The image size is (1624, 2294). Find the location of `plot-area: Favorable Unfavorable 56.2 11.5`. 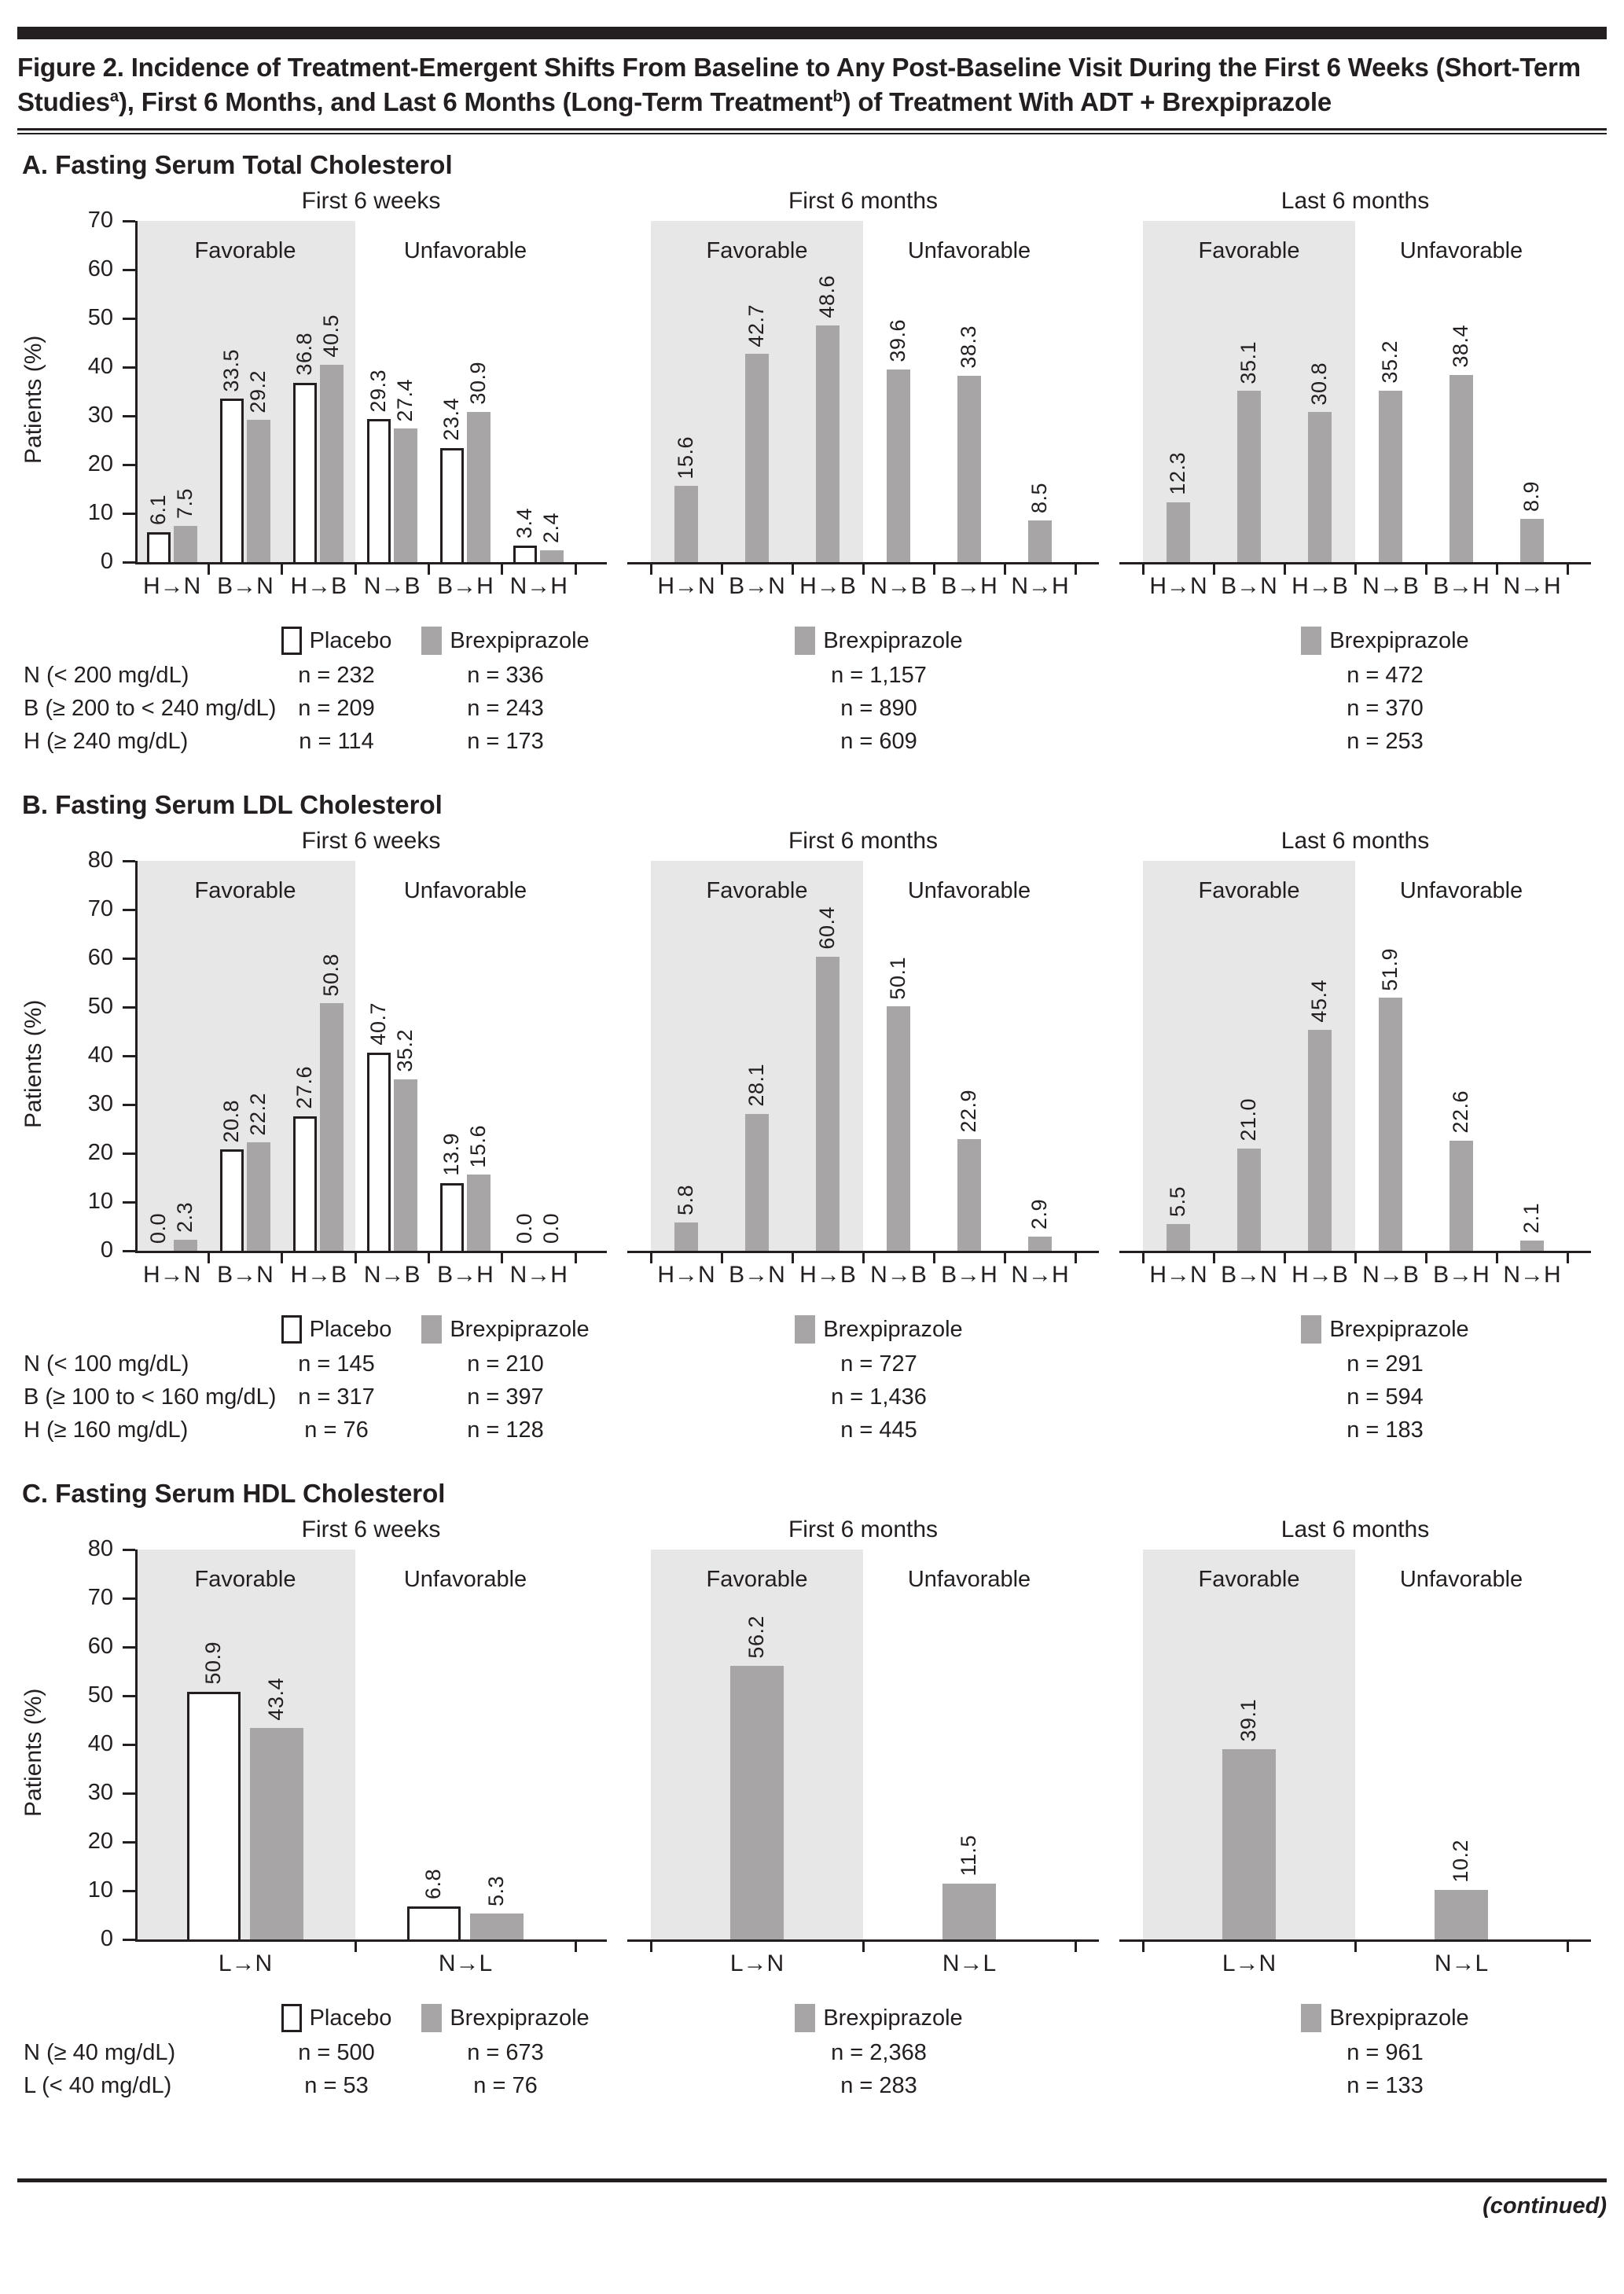

plot-area: Favorable Unfavorable 56.2 11.5 is located at coordinates (863, 1751).